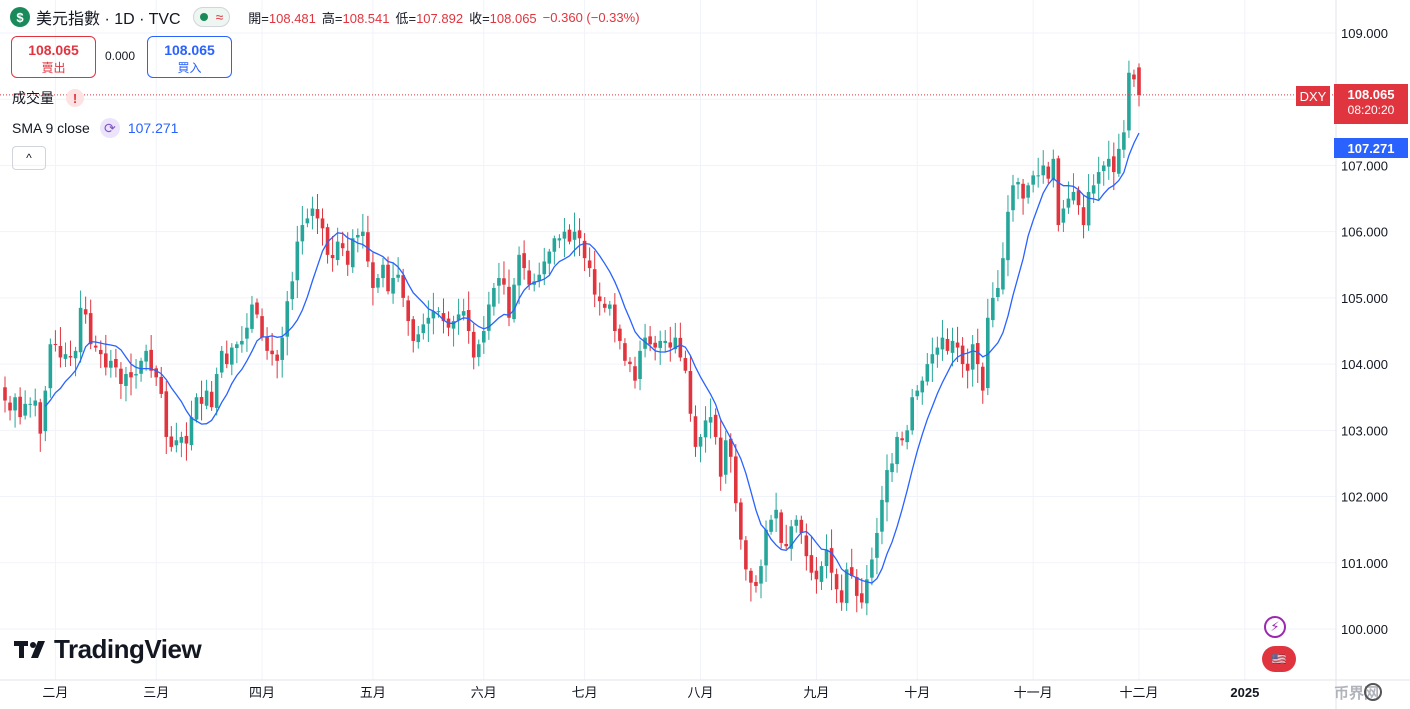  Describe the element at coordinates (1138, 692) in the screenshot. I see `x-tick-label: 十二月` at that location.